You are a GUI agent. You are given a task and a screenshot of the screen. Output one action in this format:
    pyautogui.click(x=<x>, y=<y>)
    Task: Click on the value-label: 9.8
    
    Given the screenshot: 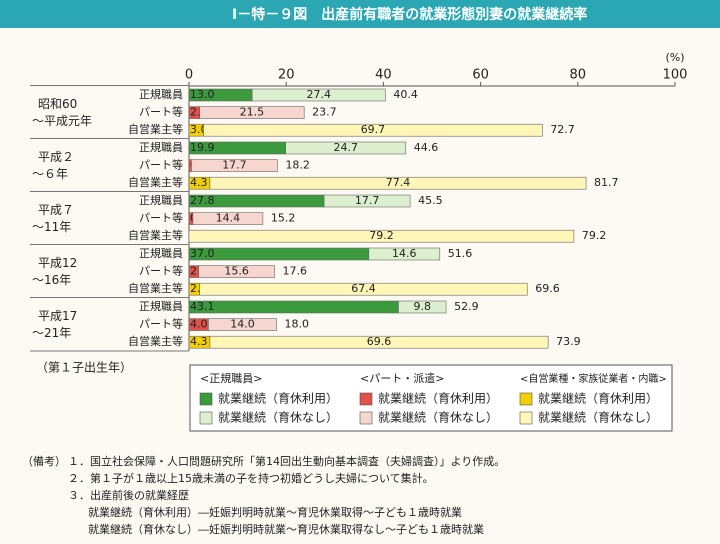 What is the action you would take?
    pyautogui.click(x=423, y=306)
    